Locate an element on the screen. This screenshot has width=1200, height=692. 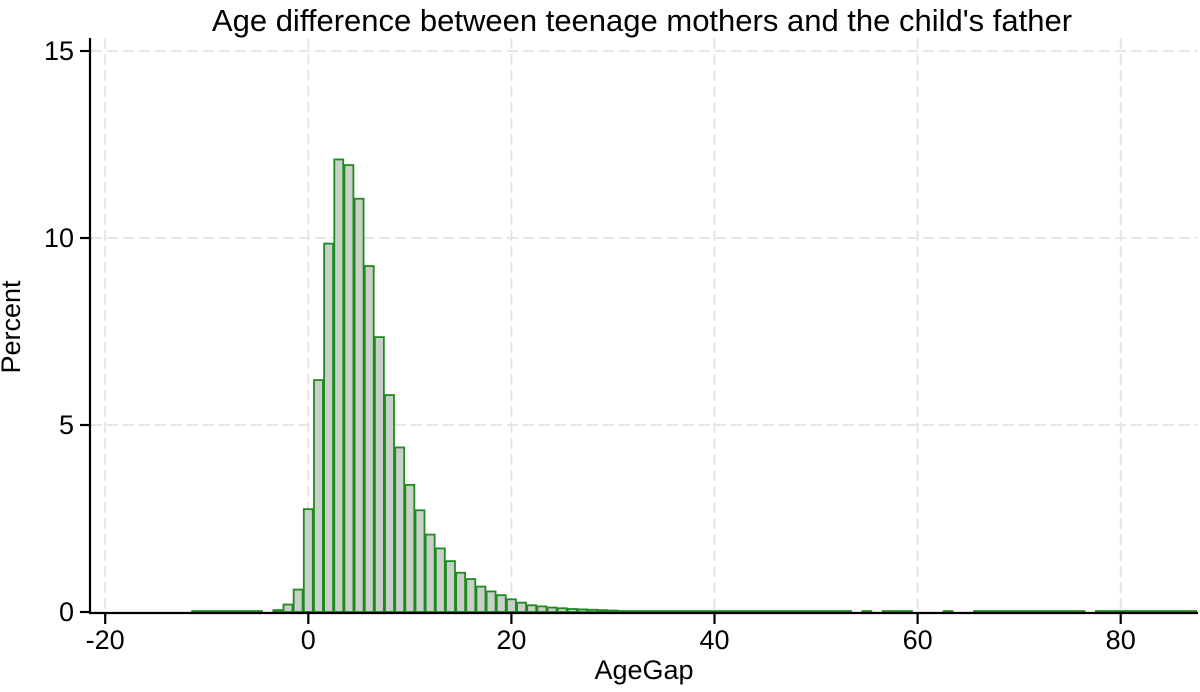
x-axis-label: AgeGap is located at coordinates (643, 670).